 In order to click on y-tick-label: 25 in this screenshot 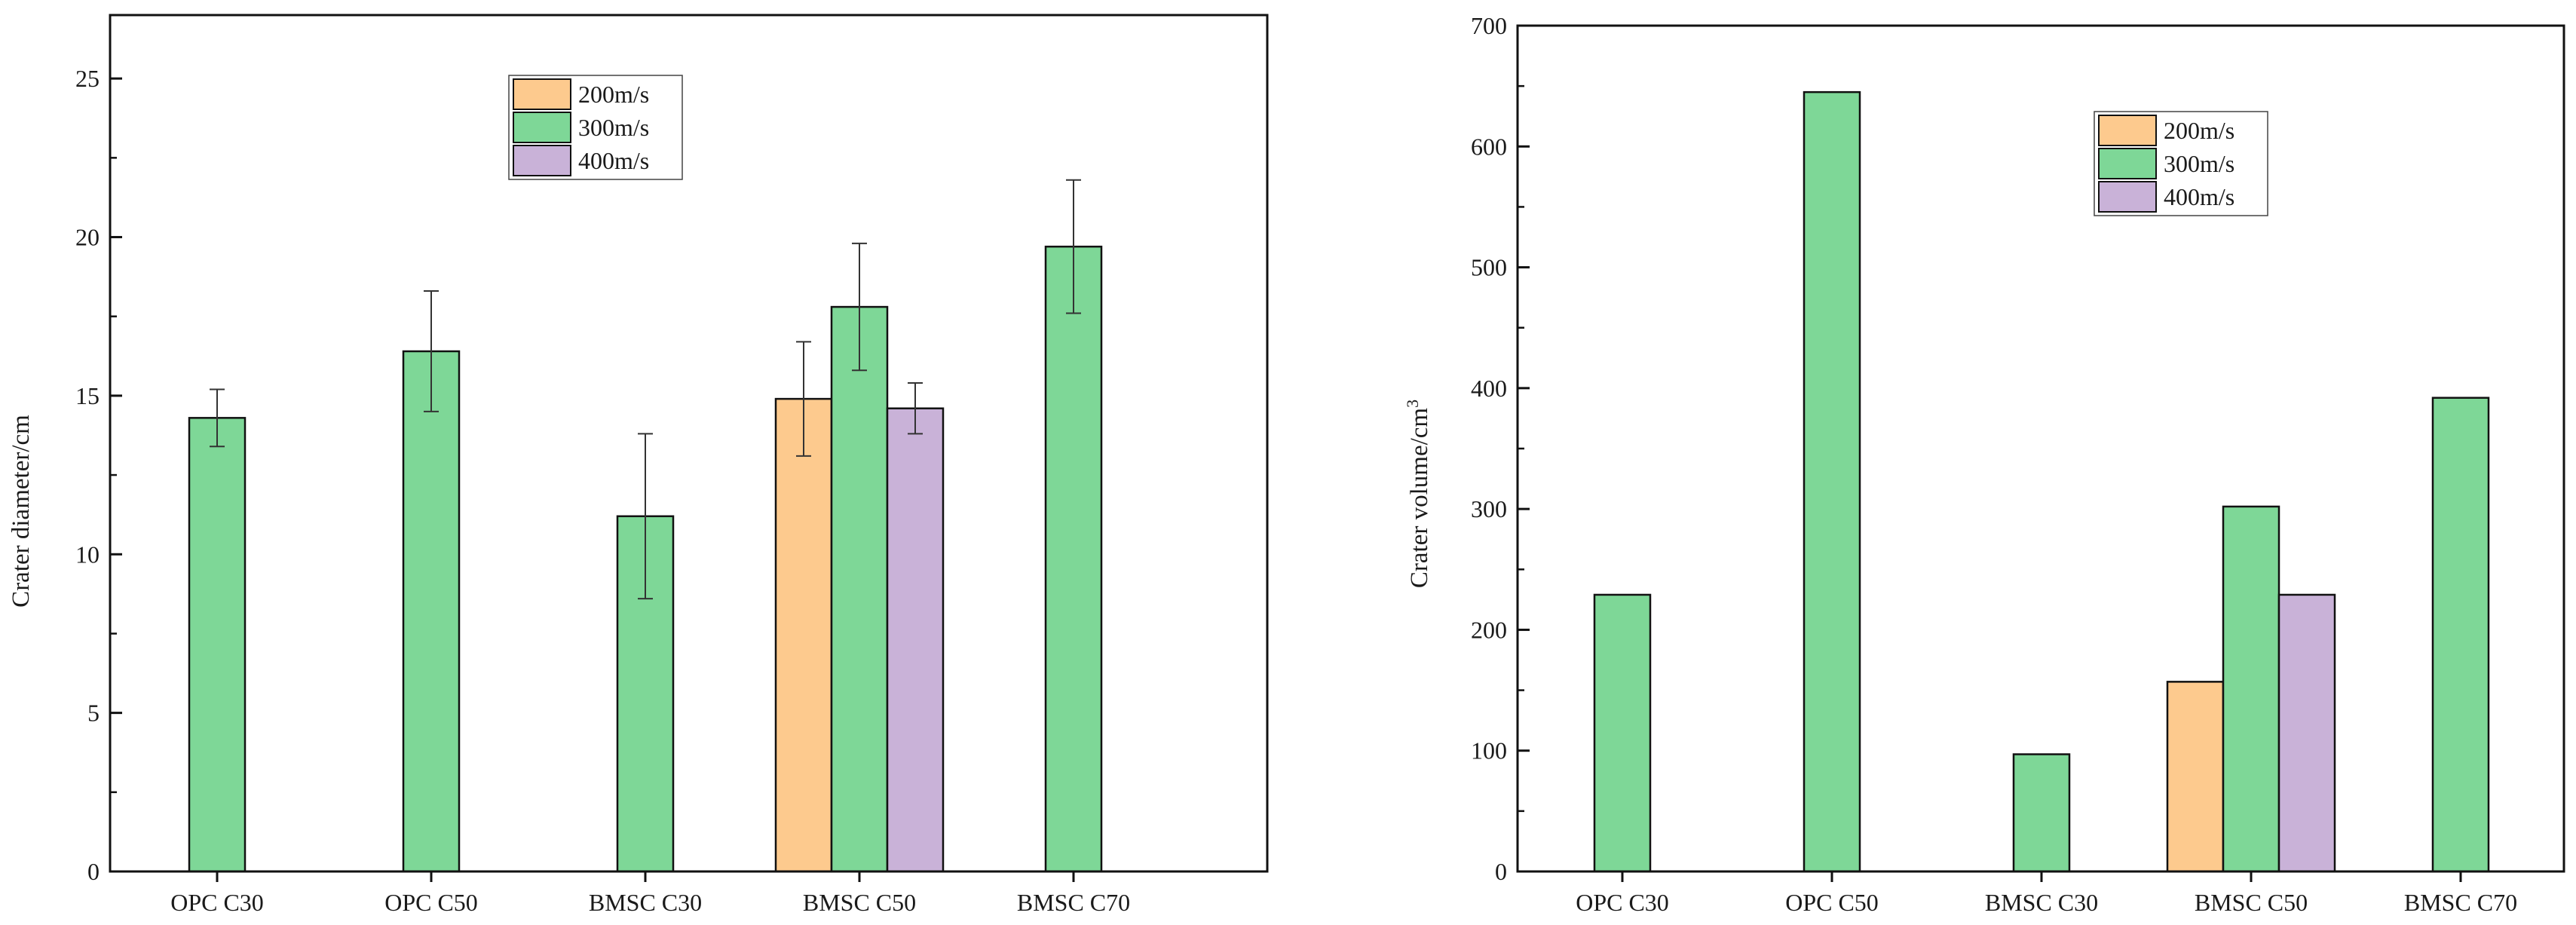, I will do `click(87, 78)`.